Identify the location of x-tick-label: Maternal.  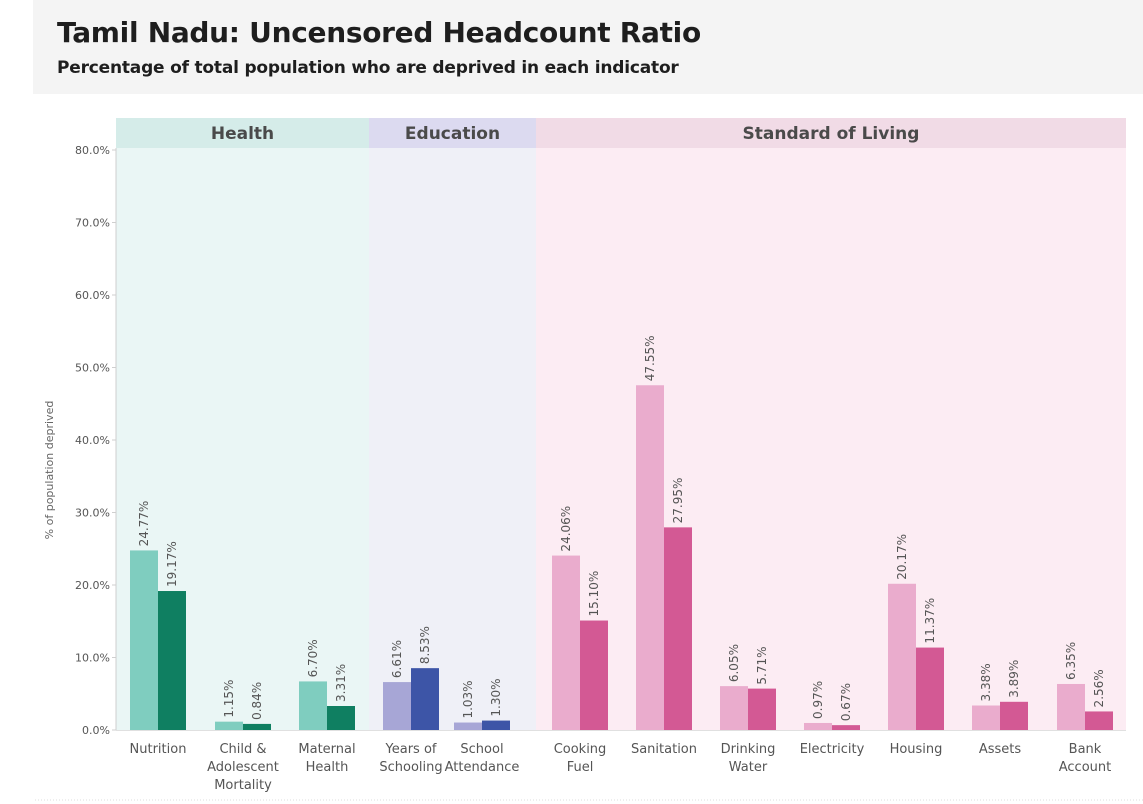
(326, 749).